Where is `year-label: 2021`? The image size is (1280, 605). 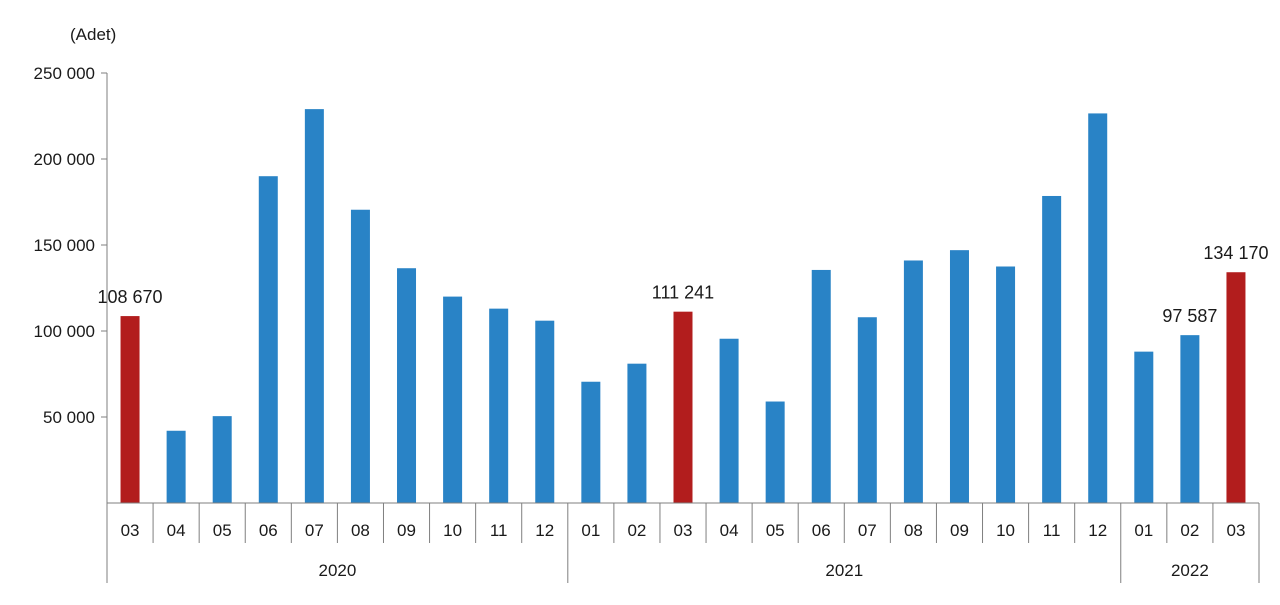
year-label: 2021 is located at coordinates (844, 570).